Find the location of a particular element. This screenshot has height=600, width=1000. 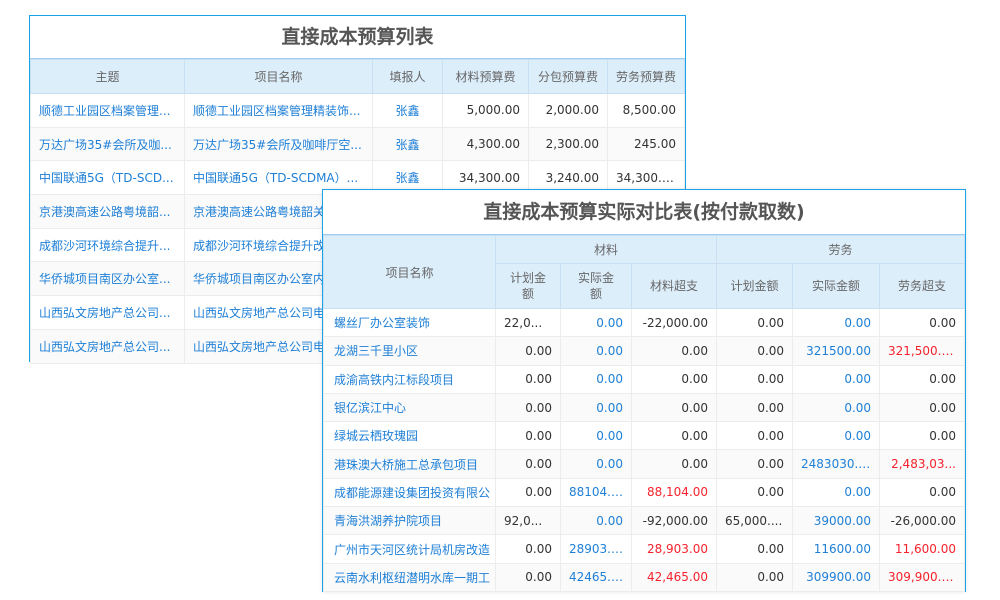

overrun-cell: 309,900.00 is located at coordinates (922, 577).